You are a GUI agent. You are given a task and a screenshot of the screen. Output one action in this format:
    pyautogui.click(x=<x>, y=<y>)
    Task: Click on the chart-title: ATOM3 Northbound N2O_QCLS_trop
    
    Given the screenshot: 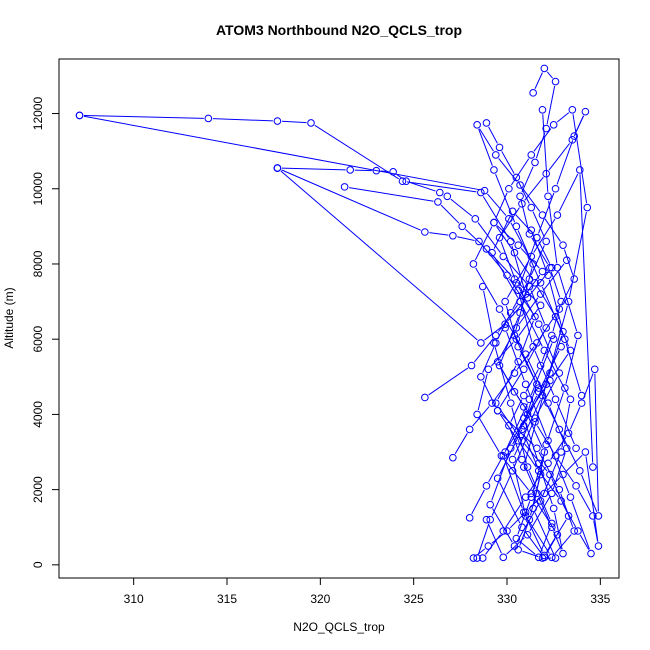 What is the action you would take?
    pyautogui.click(x=339, y=30)
    